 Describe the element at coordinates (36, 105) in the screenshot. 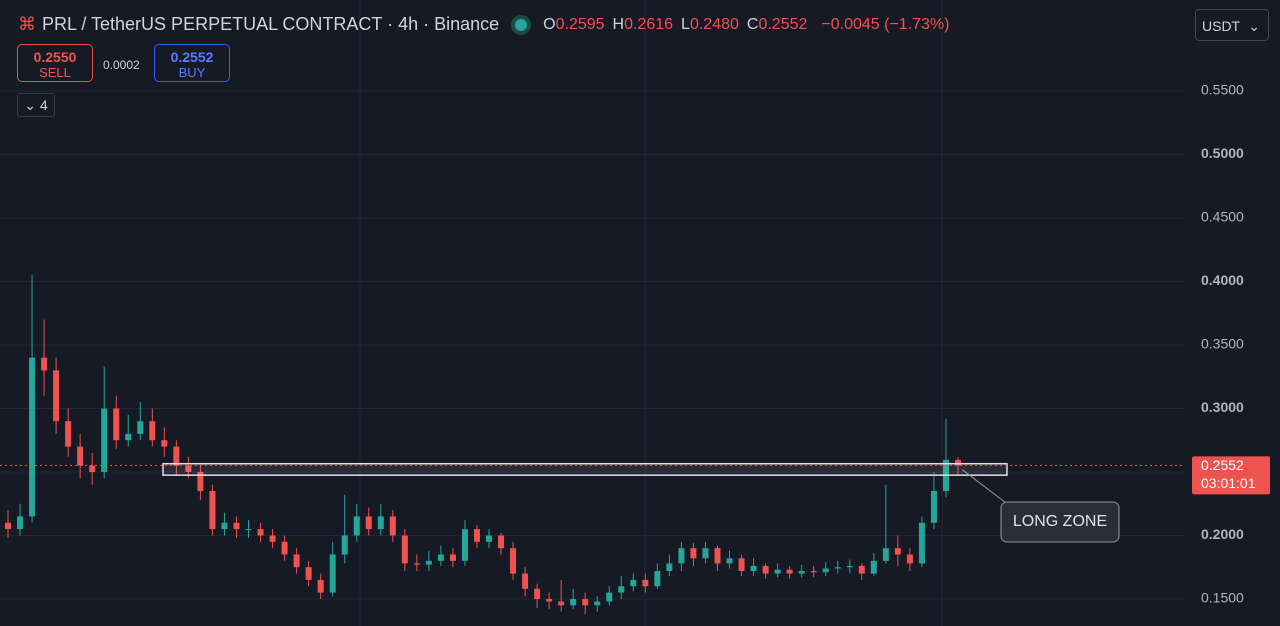

I see `indicators-toggle: ⌄ 4` at that location.